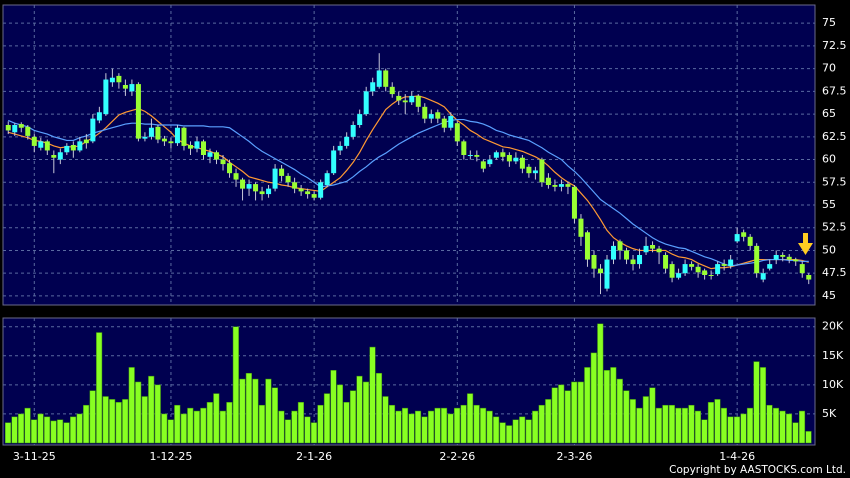 The height and width of the screenshot is (478, 850). I want to click on copyright: Copyright by AASTOCKS.com Ltd., so click(757, 470).